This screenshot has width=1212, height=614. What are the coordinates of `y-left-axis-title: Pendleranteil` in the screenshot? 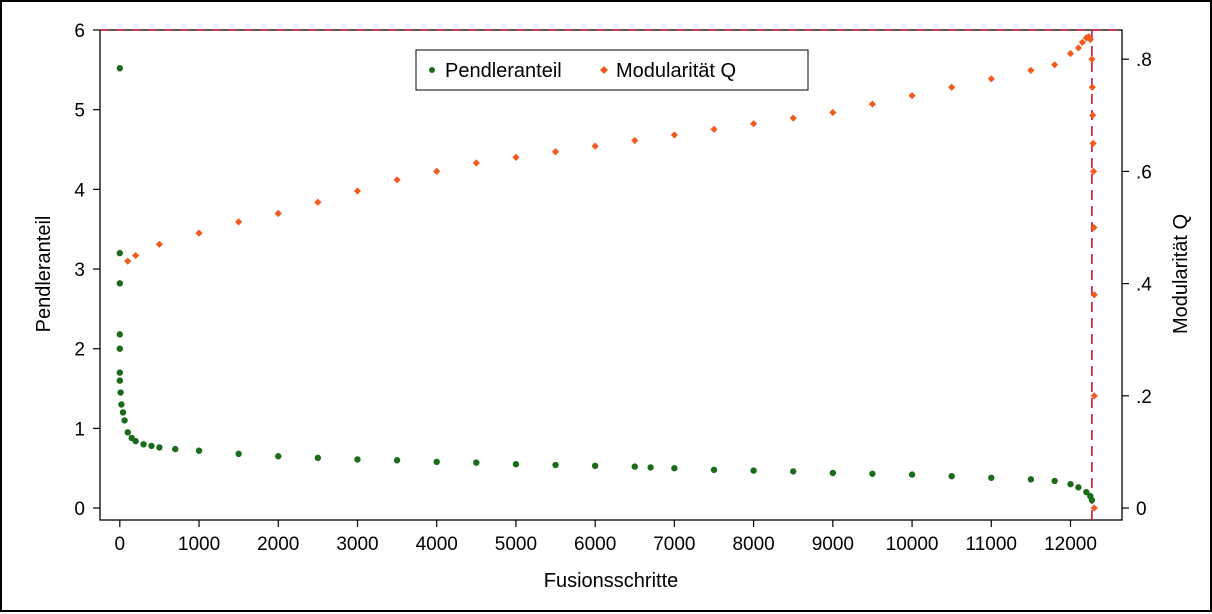 It's located at (44, 274).